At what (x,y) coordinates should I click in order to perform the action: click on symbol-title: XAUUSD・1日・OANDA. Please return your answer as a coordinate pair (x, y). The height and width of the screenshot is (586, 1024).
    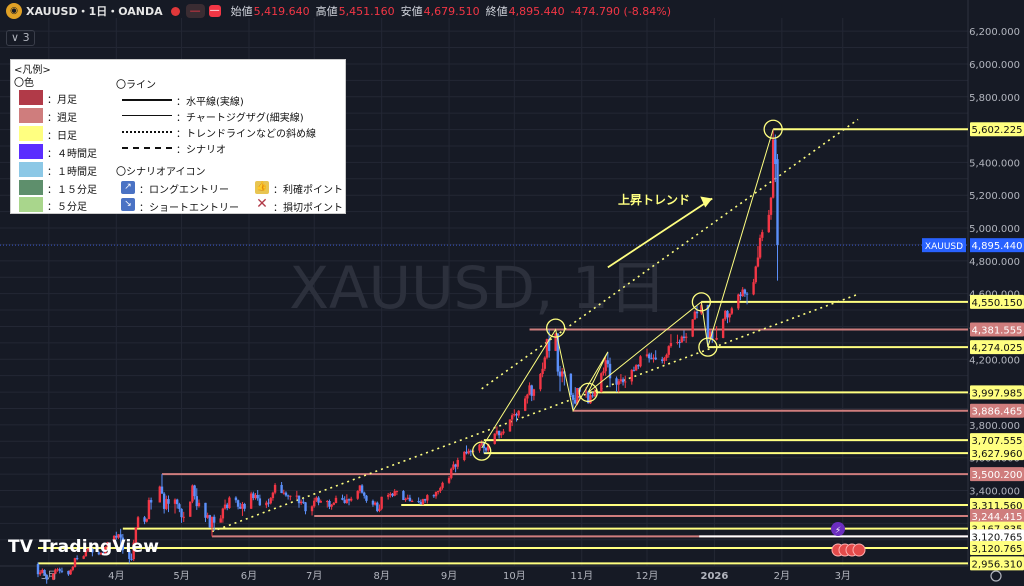
    Looking at the image, I should click on (94, 11).